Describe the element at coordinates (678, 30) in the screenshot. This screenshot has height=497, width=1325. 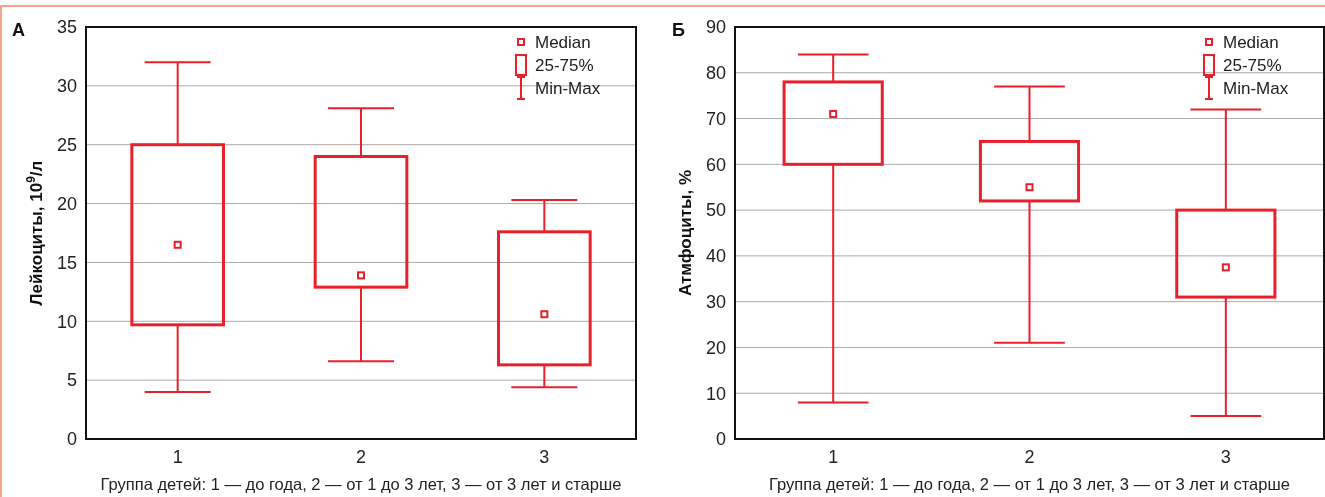
I see `chart-title: Б` at that location.